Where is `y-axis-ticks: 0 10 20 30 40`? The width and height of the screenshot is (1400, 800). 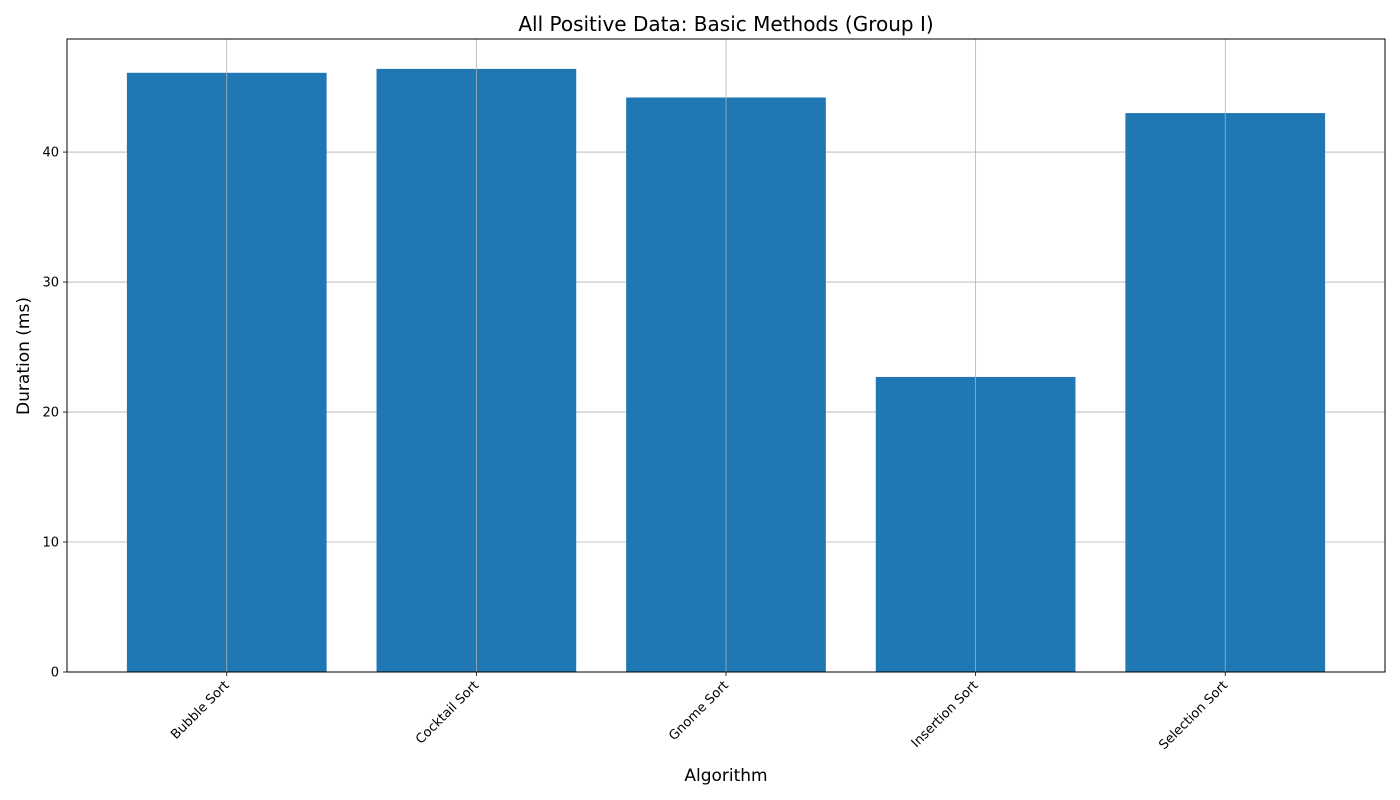 y-axis-ticks: 0 10 20 30 40 is located at coordinates (54, 413).